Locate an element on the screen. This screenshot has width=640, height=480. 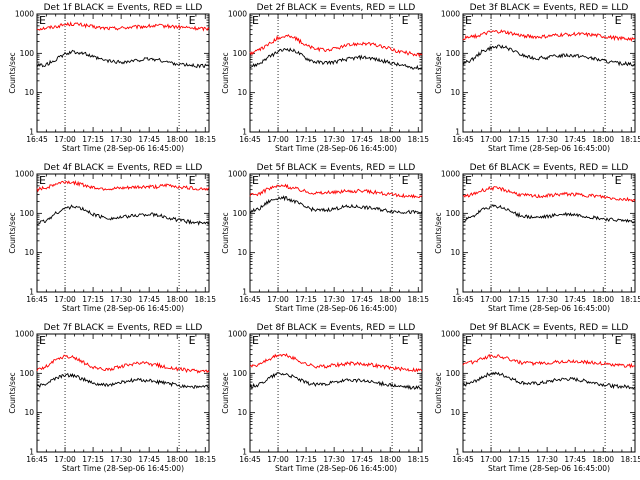
chart-title: Det 5f BLACK = Events, RED = LLD is located at coordinates (336, 168).